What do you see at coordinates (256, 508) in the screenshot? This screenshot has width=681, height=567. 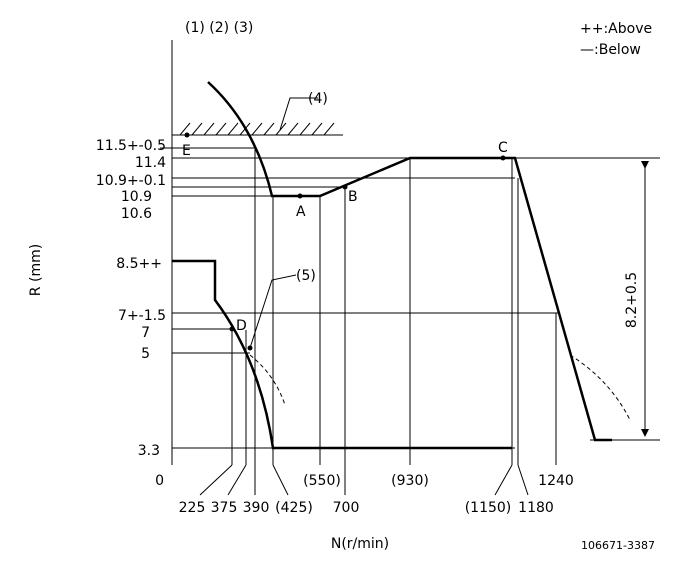 I see `x-label: 390` at bounding box center [256, 508].